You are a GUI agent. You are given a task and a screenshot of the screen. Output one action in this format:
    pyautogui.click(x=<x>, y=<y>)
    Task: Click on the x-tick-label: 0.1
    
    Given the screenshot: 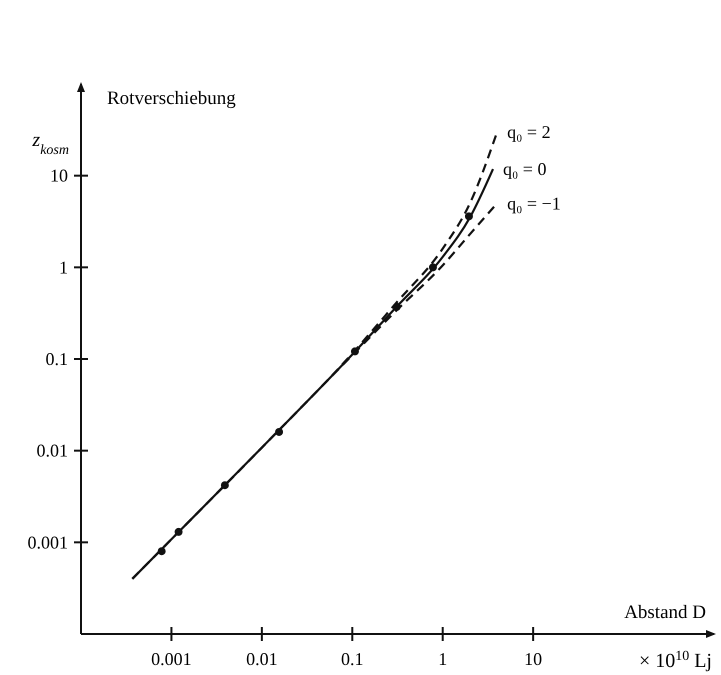 What is the action you would take?
    pyautogui.click(x=352, y=659)
    